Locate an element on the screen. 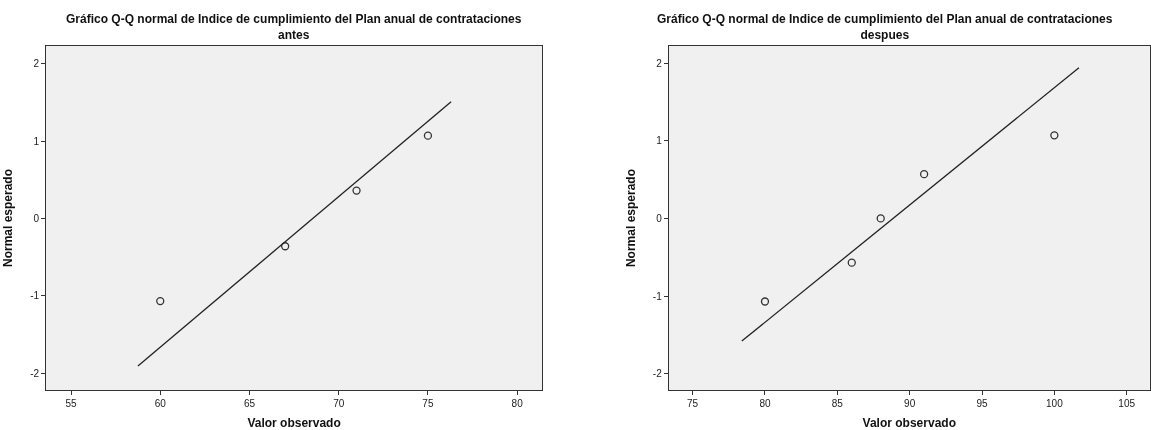 This screenshot has width=1151, height=430. chart-title: Gráfico Q-Q normal de Indice de cumplimiento del Plan anual de contrataciones antes is located at coordinates (294, 27).